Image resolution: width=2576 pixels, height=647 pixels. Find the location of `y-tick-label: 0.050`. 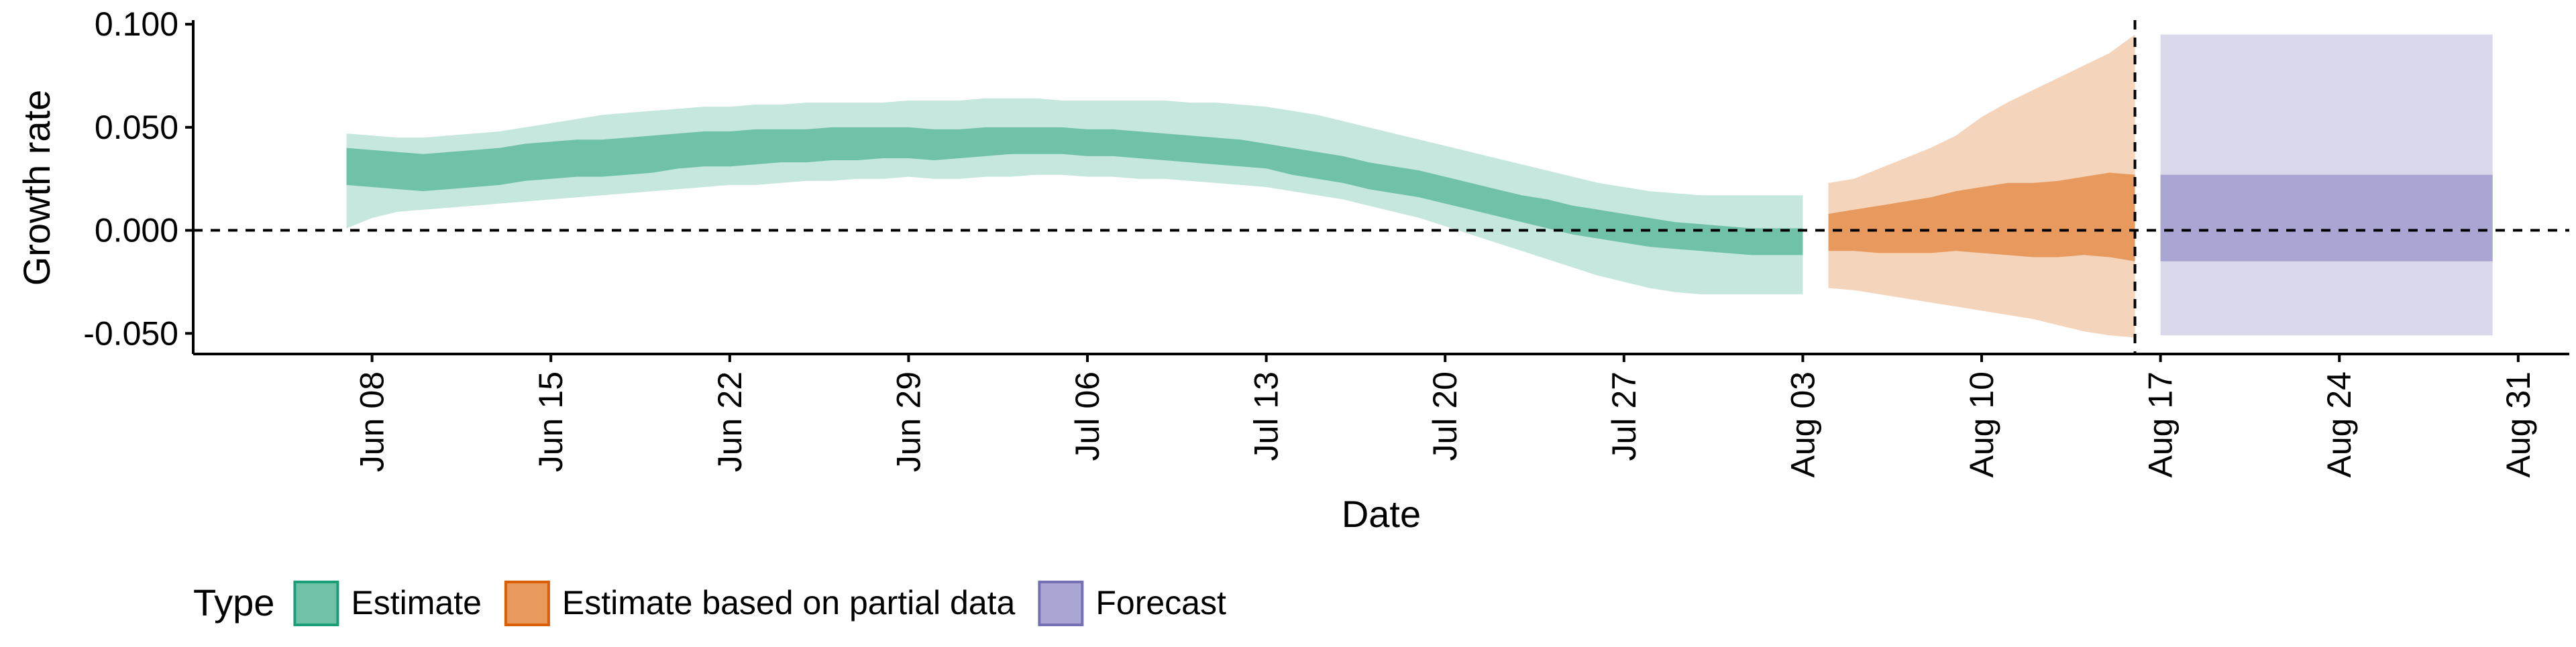

y-tick-label: 0.050 is located at coordinates (136, 127).